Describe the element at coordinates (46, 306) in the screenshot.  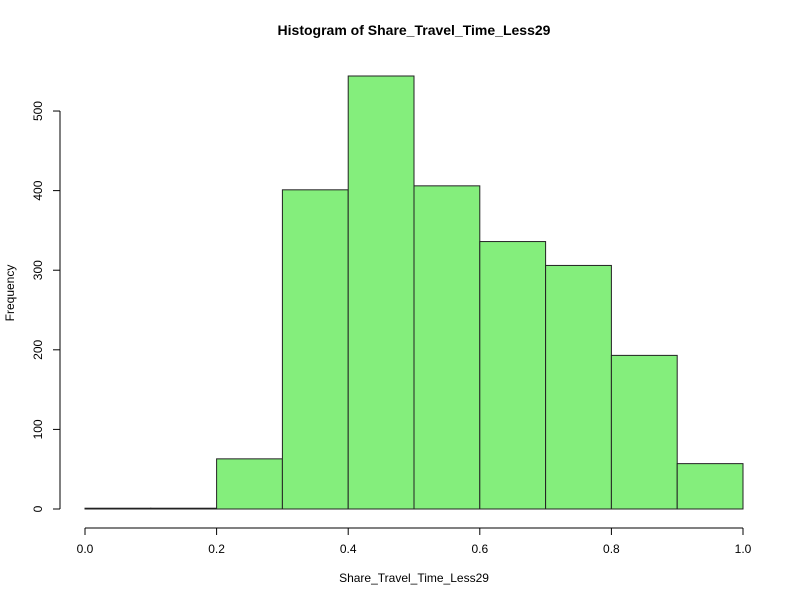
I see `y-axis: 0 100 200 300 400 500` at that location.